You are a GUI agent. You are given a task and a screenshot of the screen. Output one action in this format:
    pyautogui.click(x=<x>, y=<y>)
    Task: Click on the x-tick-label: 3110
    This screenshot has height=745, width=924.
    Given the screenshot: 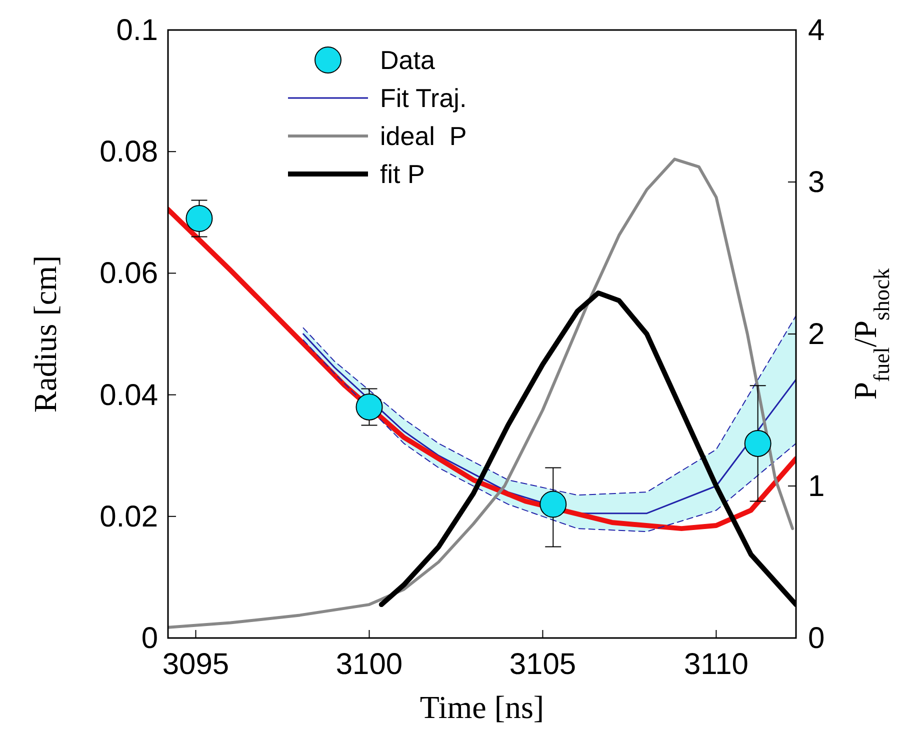 What is the action you would take?
    pyautogui.click(x=716, y=664)
    